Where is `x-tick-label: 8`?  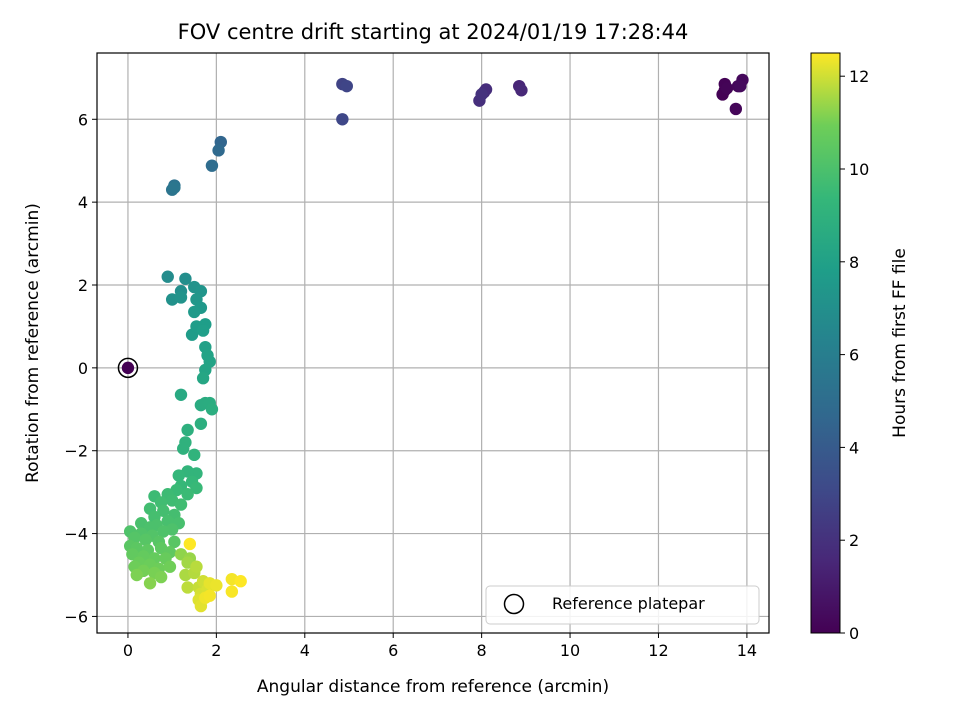 x-tick-label: 8 is located at coordinates (482, 650).